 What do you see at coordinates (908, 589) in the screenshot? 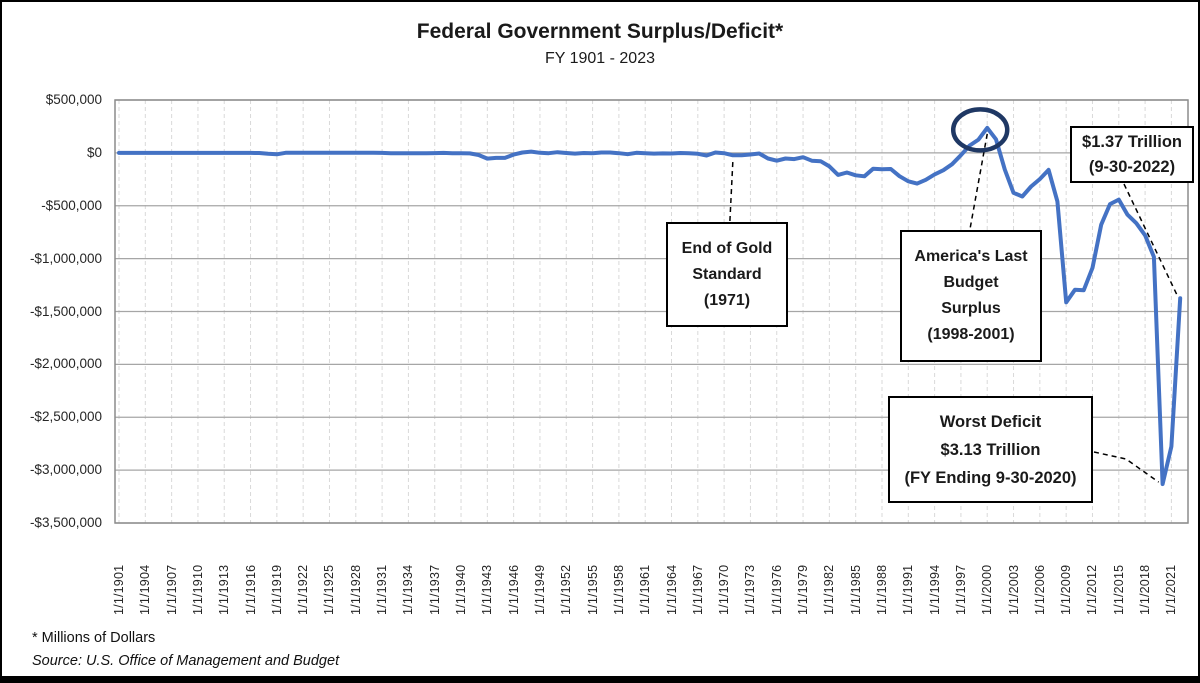
I see `x-axis-tick-label: 1/1/1991` at bounding box center [908, 589].